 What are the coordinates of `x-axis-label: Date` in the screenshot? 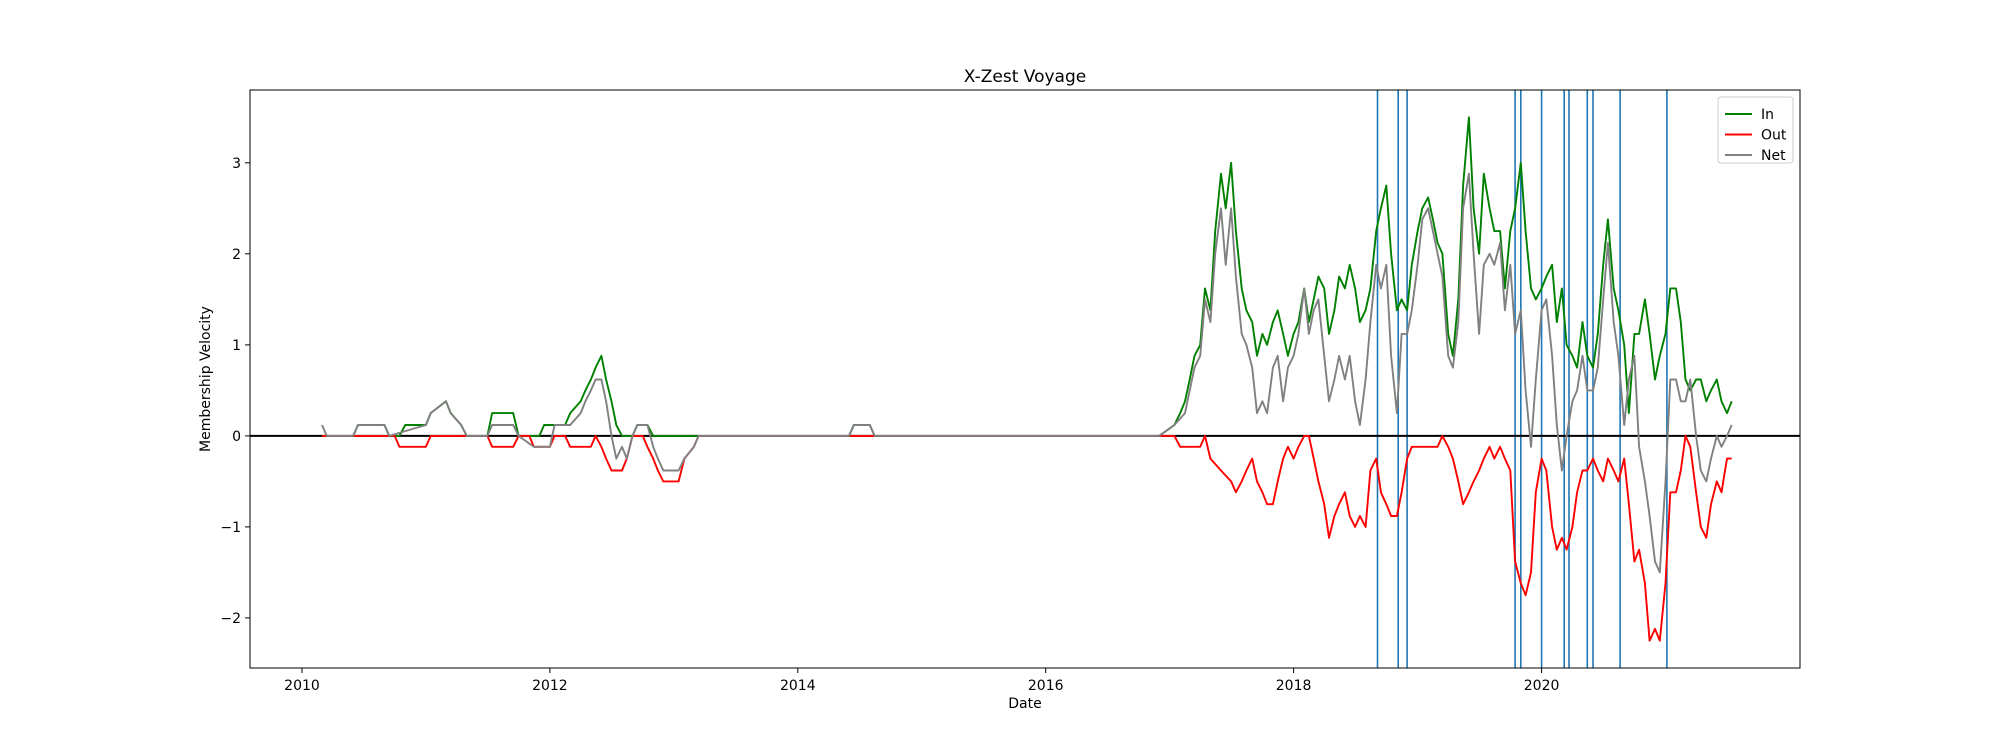 It's located at (1024, 704).